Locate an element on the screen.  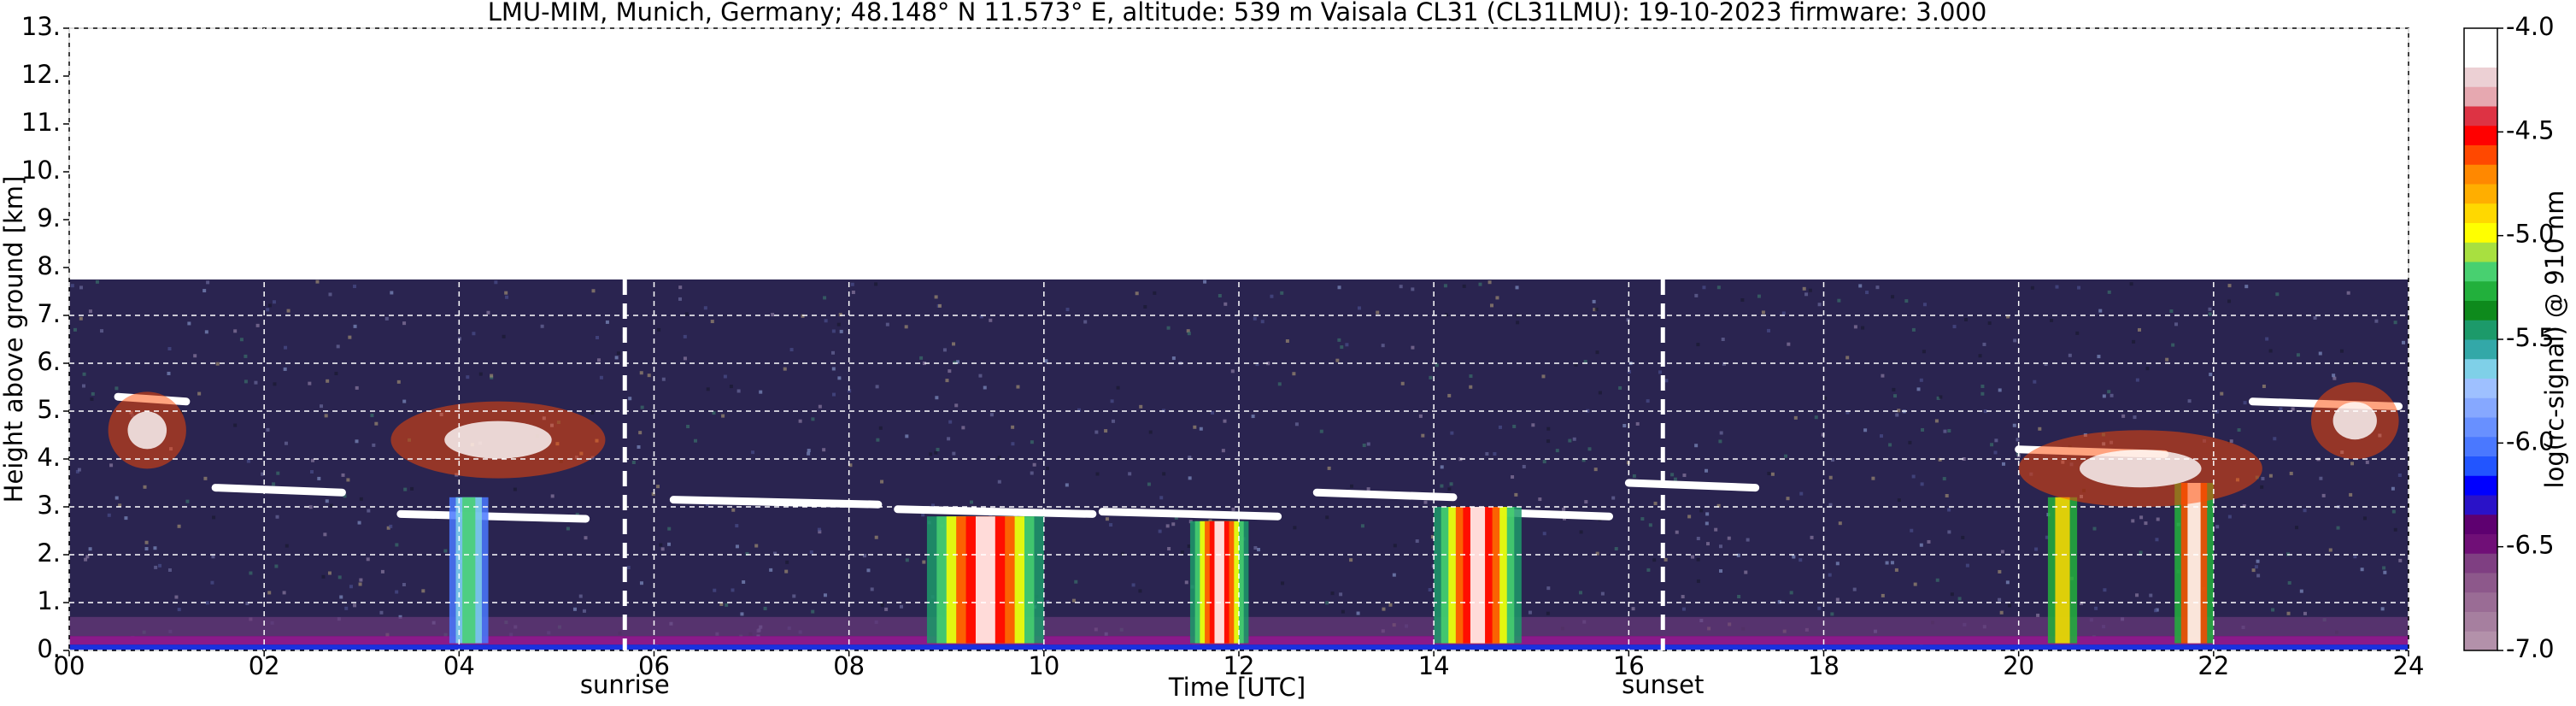
colorbar-tick-label: -4.0 is located at coordinates (2530, 26).